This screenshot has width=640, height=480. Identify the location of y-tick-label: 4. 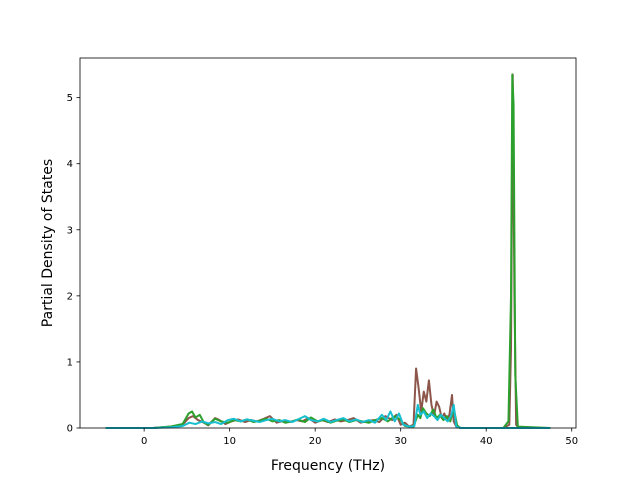
(70, 164).